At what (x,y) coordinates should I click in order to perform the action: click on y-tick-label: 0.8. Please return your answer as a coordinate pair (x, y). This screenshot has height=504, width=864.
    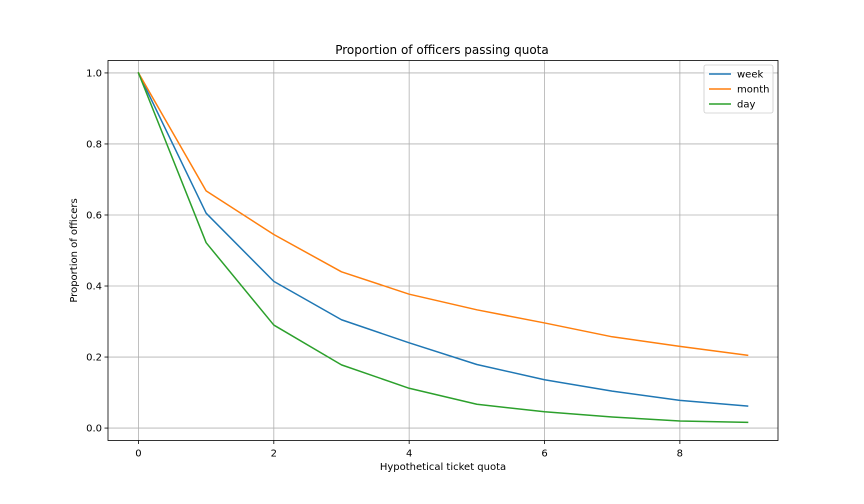
    Looking at the image, I should click on (94, 144).